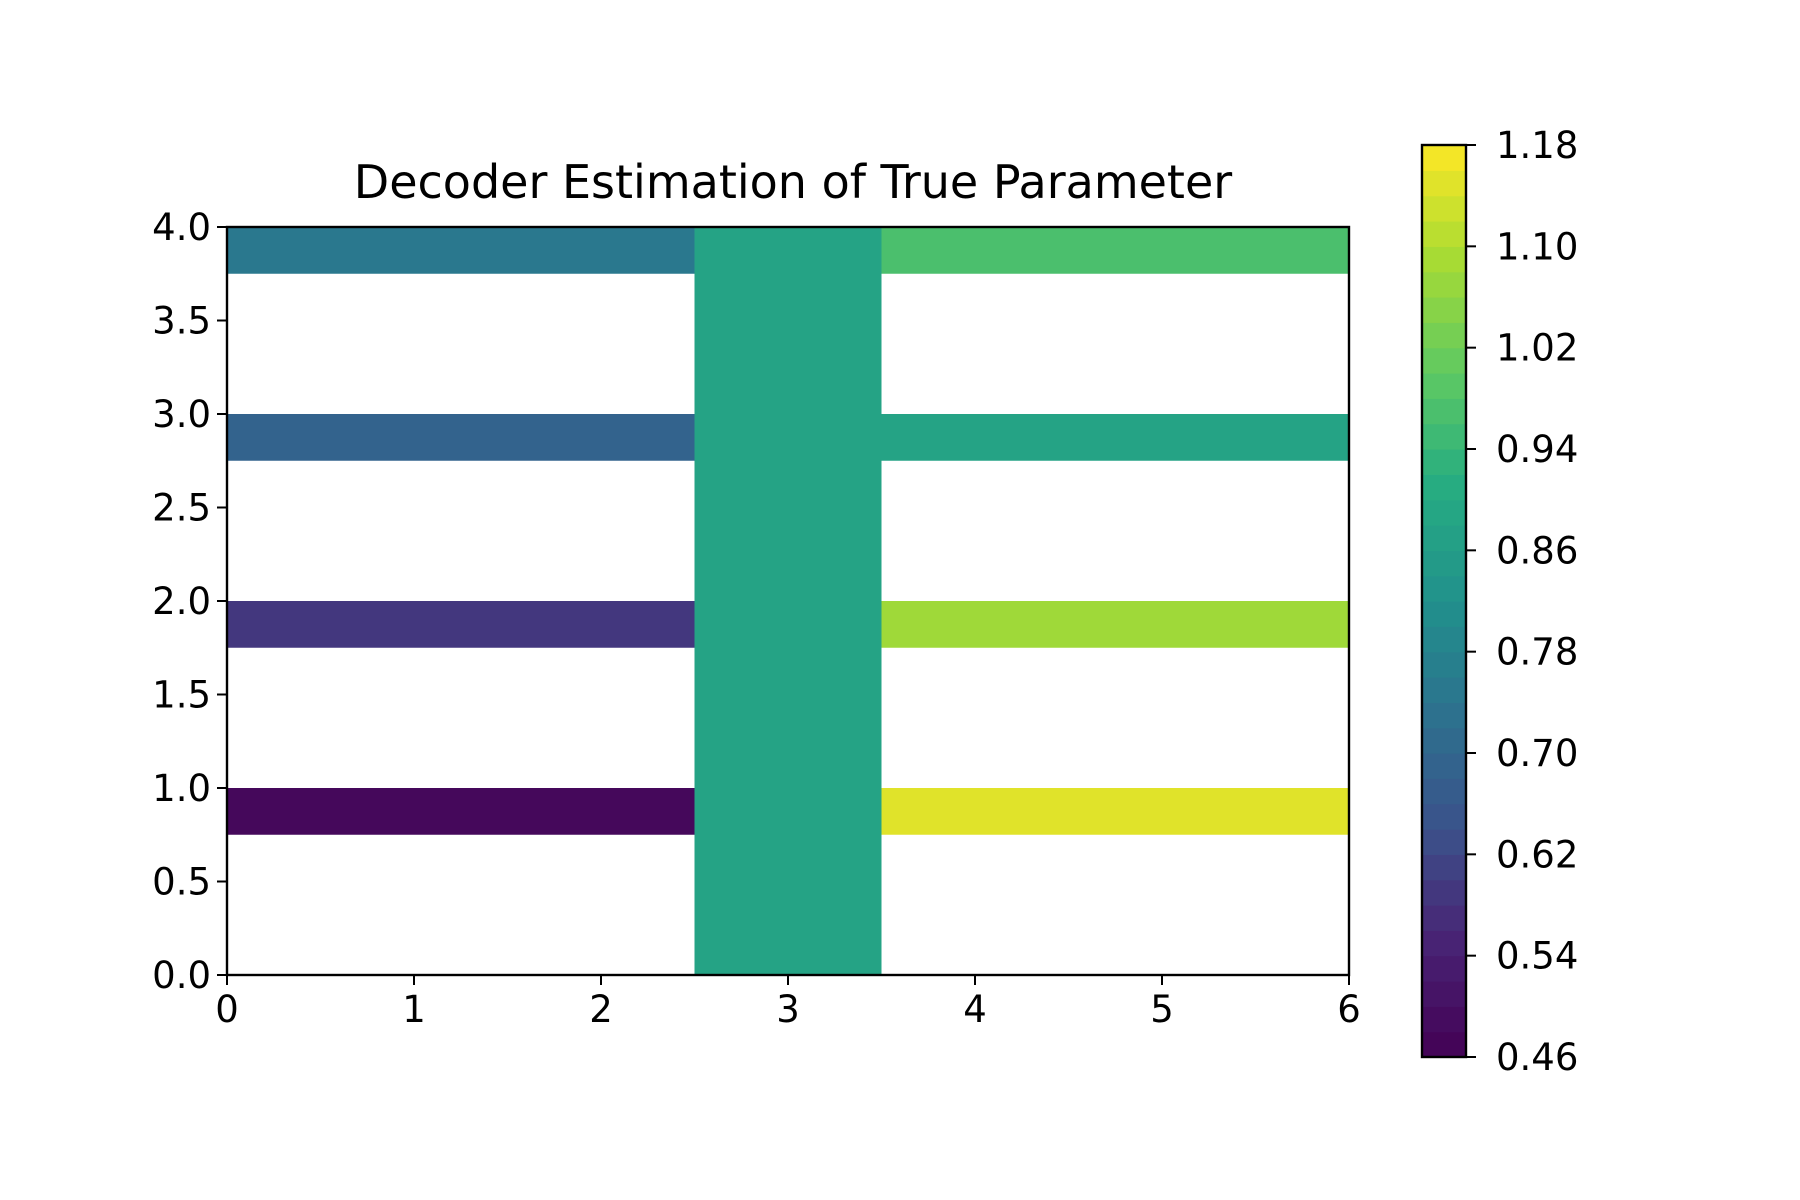  I want to click on chart-title: Decoder Estimation of True Parameter, so click(793, 182).